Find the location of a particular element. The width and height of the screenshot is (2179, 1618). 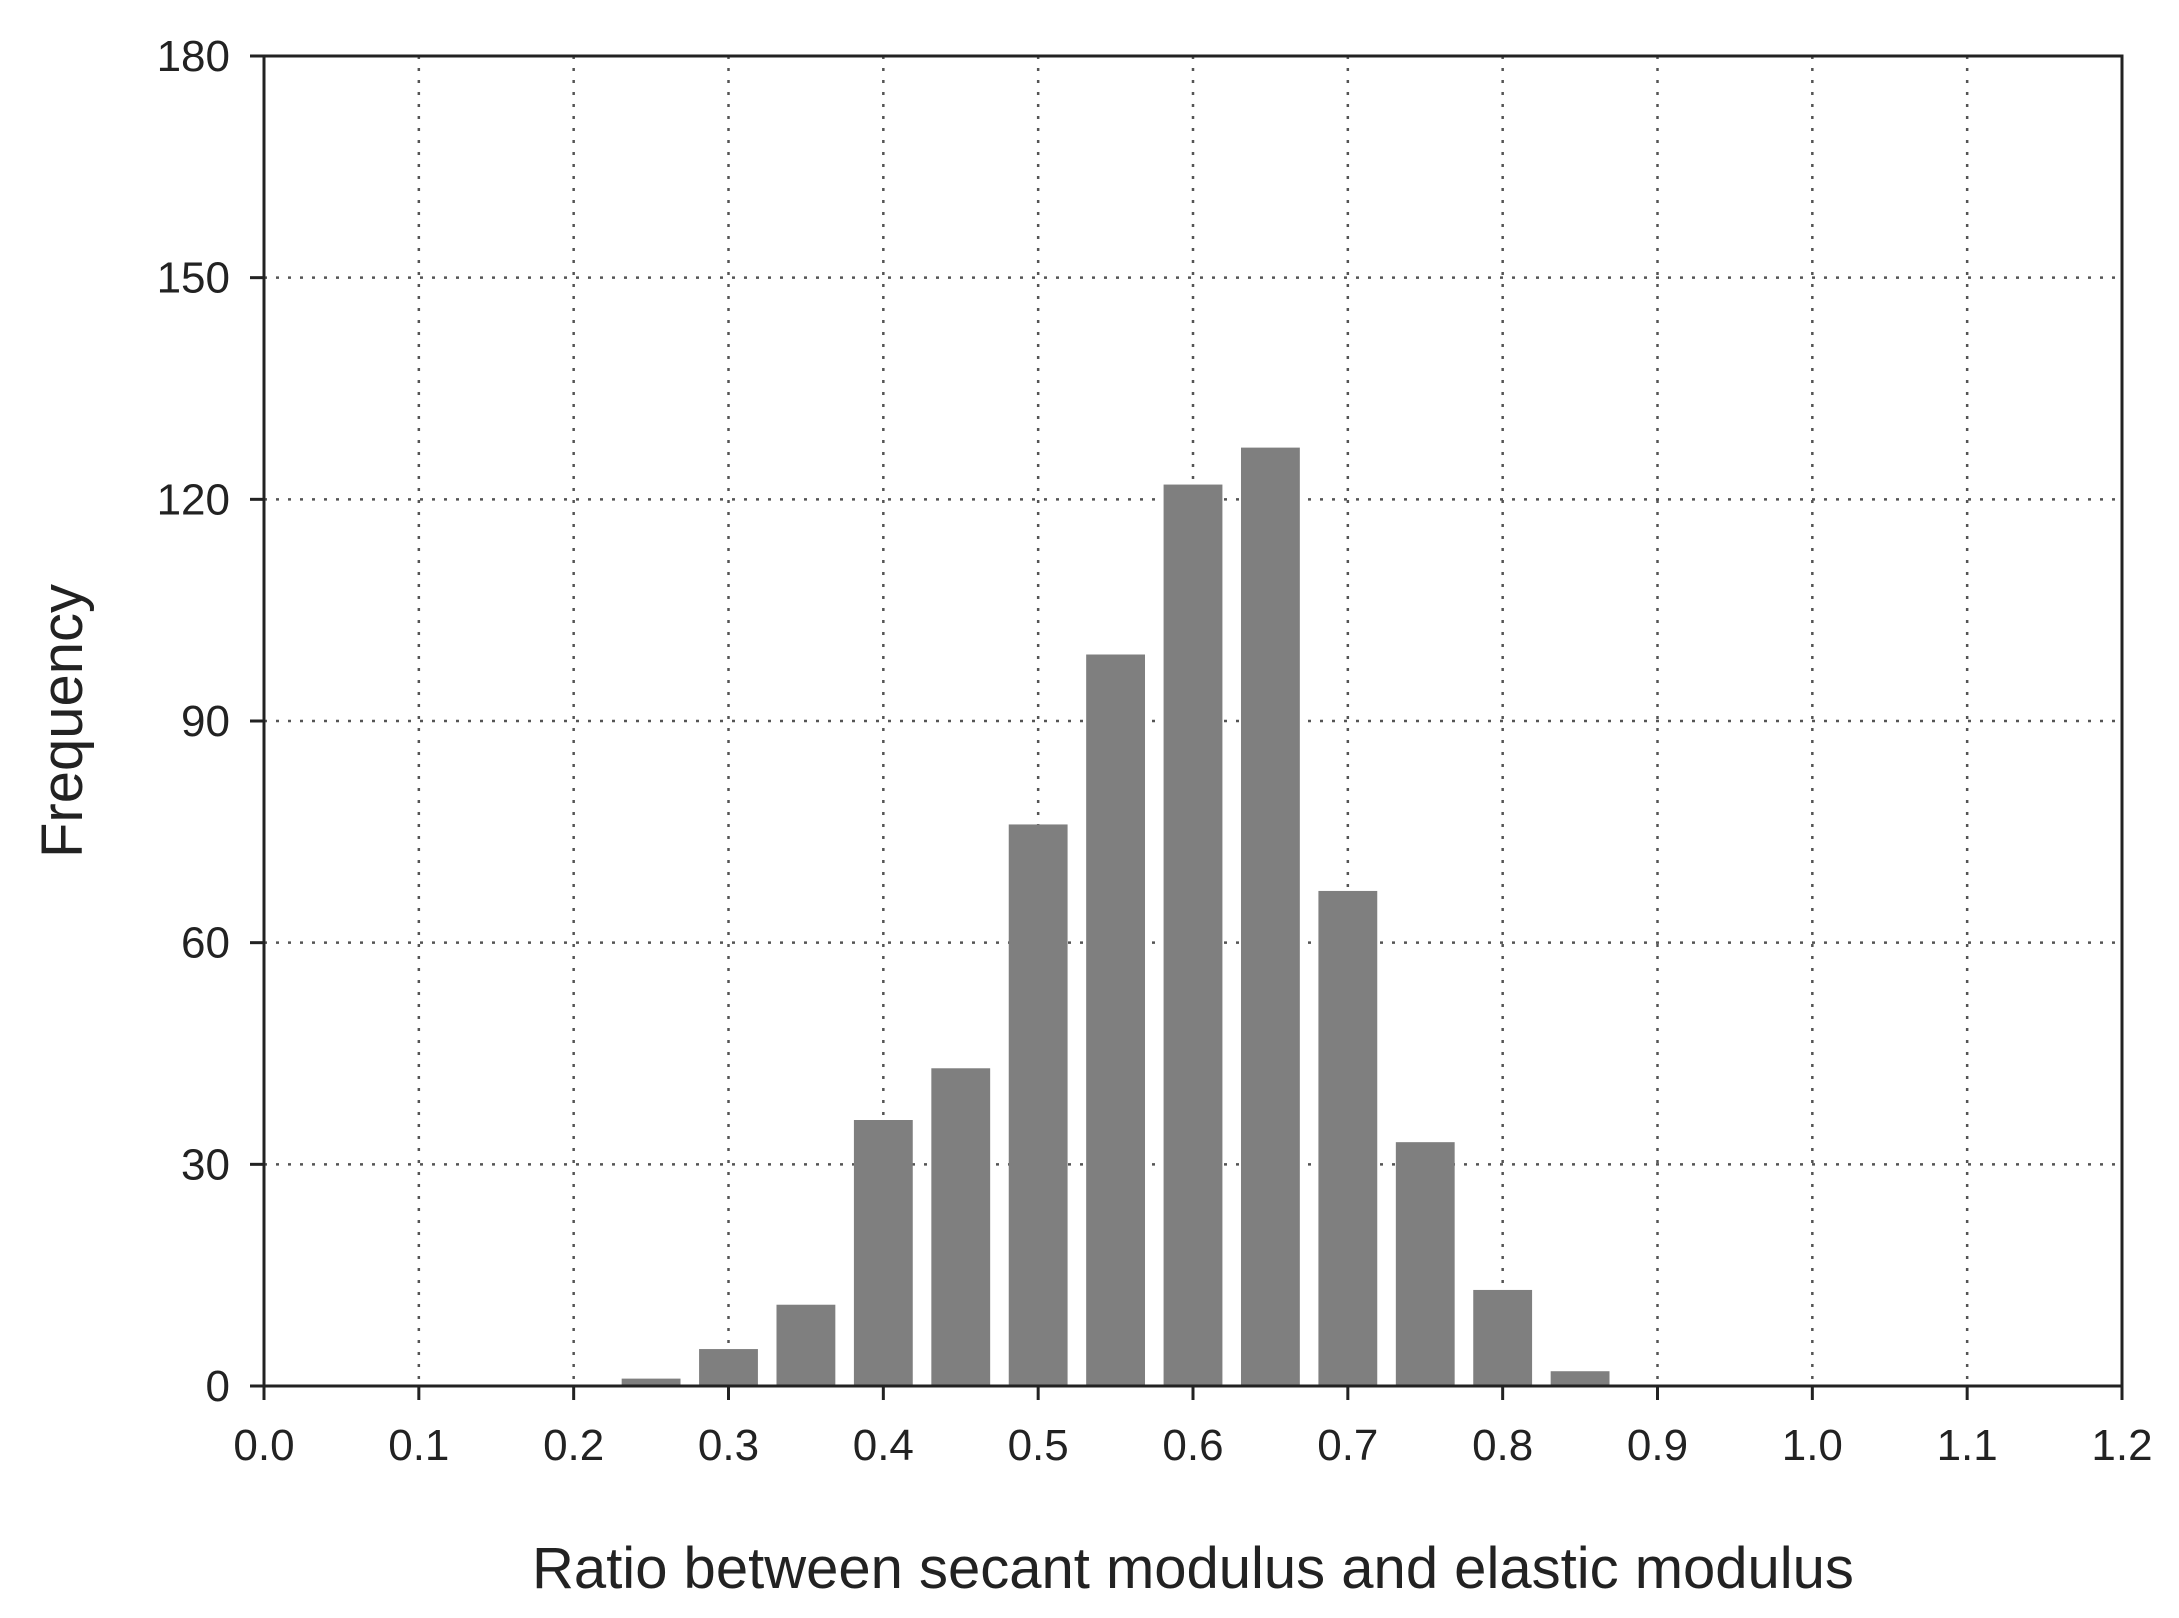

y-tick-label: 60 is located at coordinates (205, 943).